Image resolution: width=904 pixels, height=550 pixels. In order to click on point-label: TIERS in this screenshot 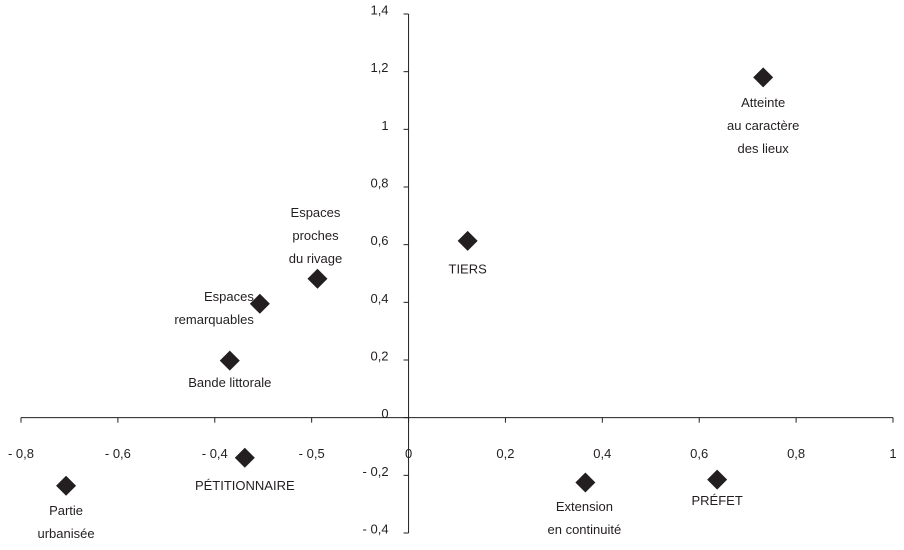, I will do `click(468, 268)`.